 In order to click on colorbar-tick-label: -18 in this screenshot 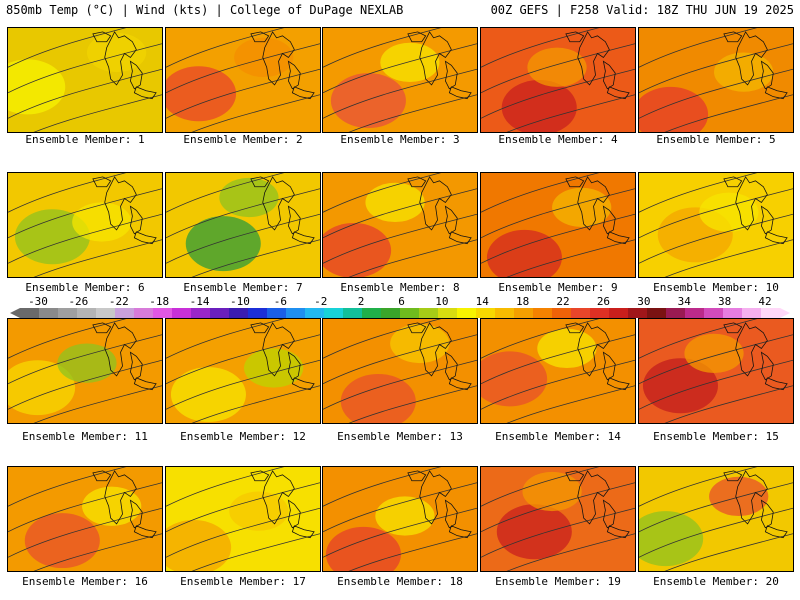, I will do `click(159, 301)`.